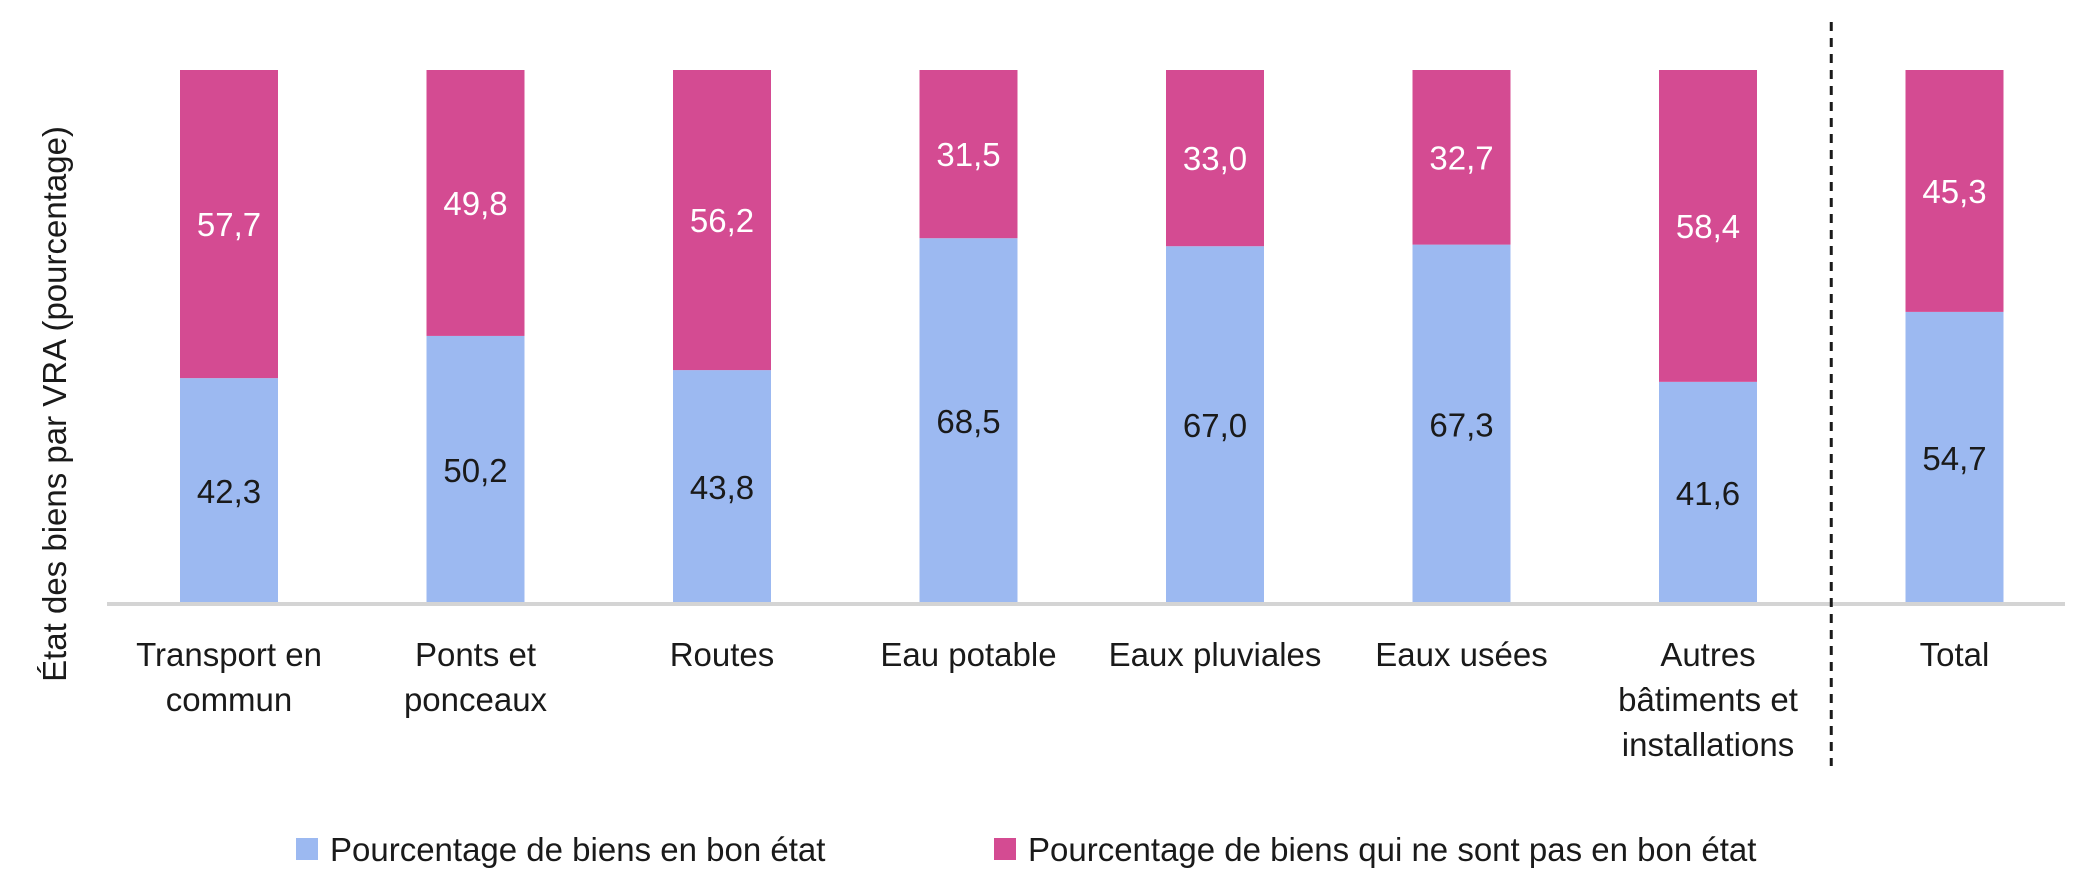 The height and width of the screenshot is (878, 2082). What do you see at coordinates (476, 699) in the screenshot?
I see `category-label-1-line-1: ponceaux` at bounding box center [476, 699].